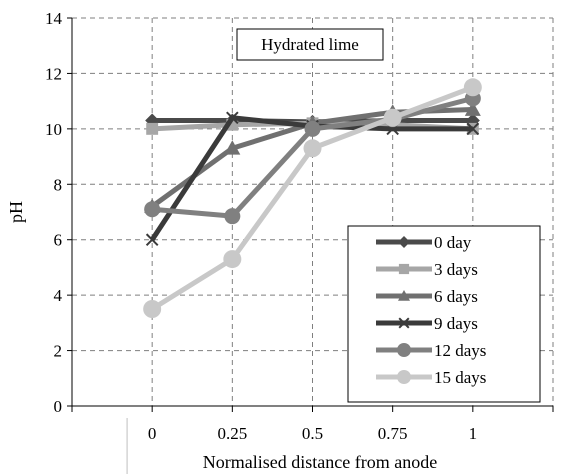 The image size is (584, 474). What do you see at coordinates (58, 240) in the screenshot?
I see `y-tick-label: 6` at bounding box center [58, 240].